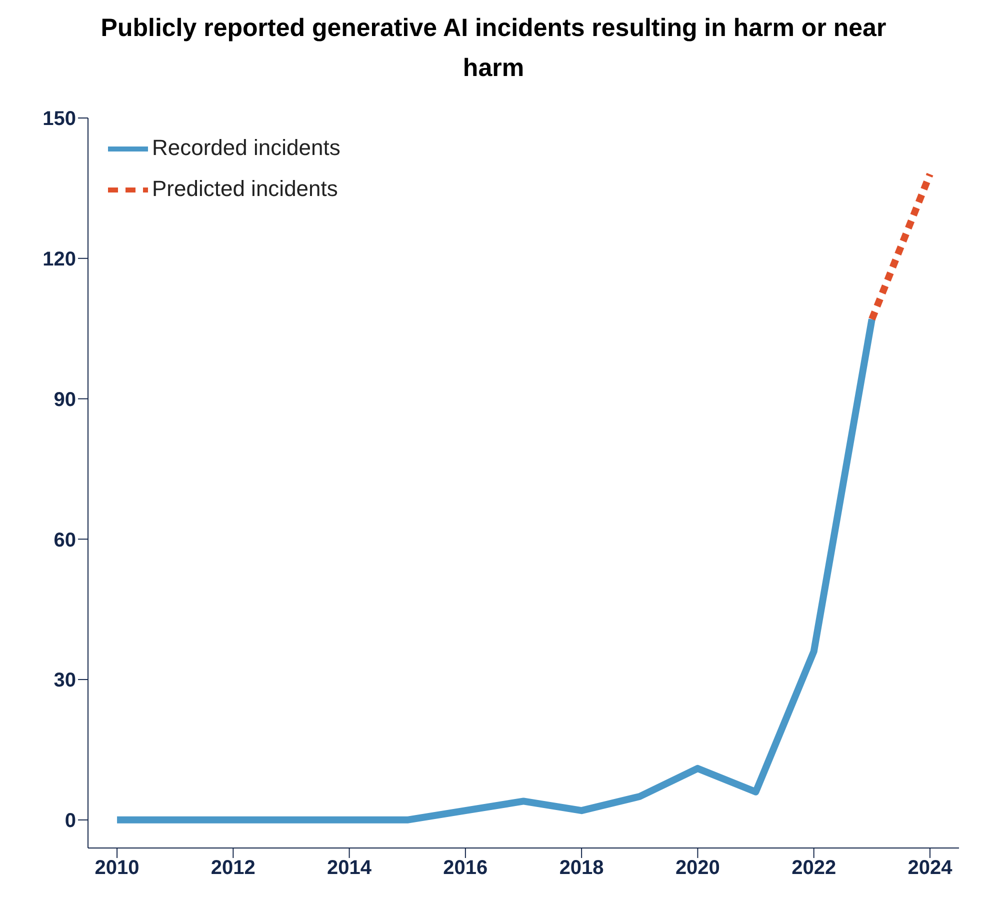 The height and width of the screenshot is (923, 987). I want to click on chart-title: Publicly reported generative AI incidents resulting in harm or near harm, so click(494, 48).